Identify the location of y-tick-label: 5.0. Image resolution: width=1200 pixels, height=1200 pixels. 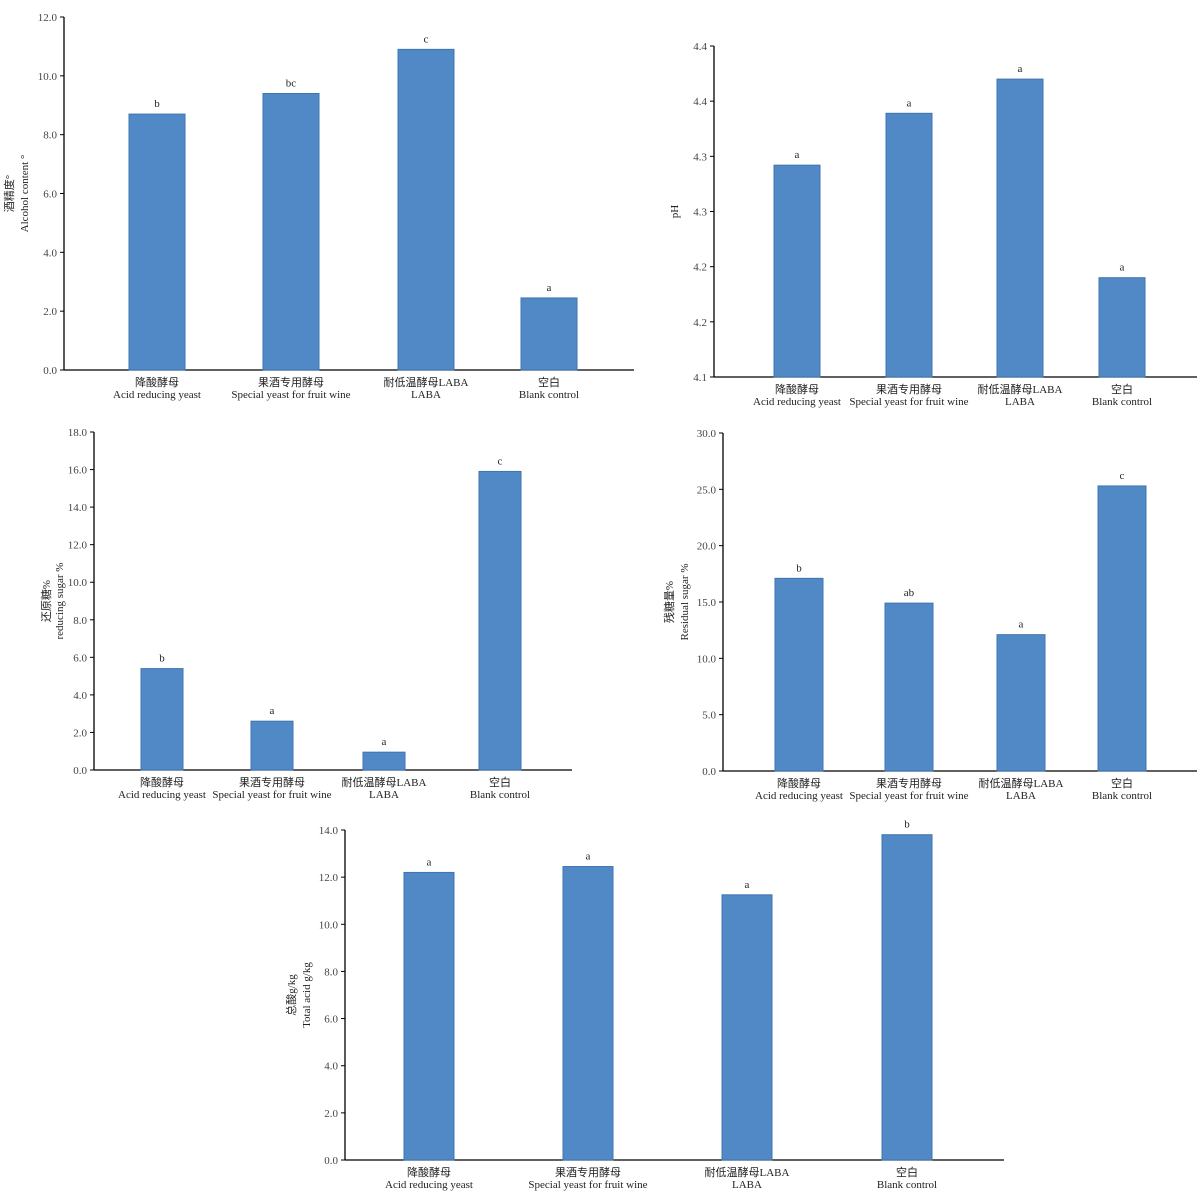
(709, 716).